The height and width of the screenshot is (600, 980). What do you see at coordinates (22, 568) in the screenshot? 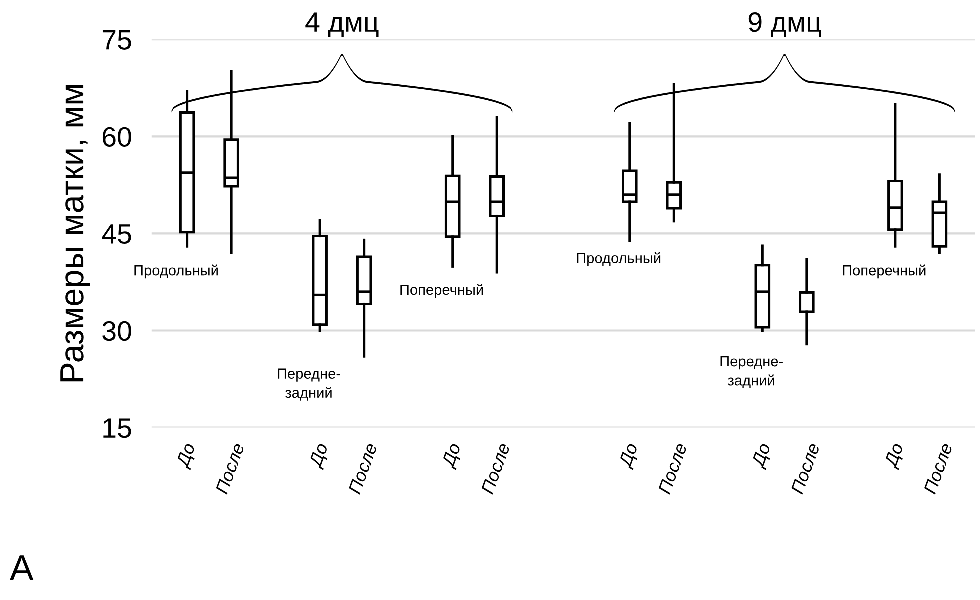
I see `text: А` at bounding box center [22, 568].